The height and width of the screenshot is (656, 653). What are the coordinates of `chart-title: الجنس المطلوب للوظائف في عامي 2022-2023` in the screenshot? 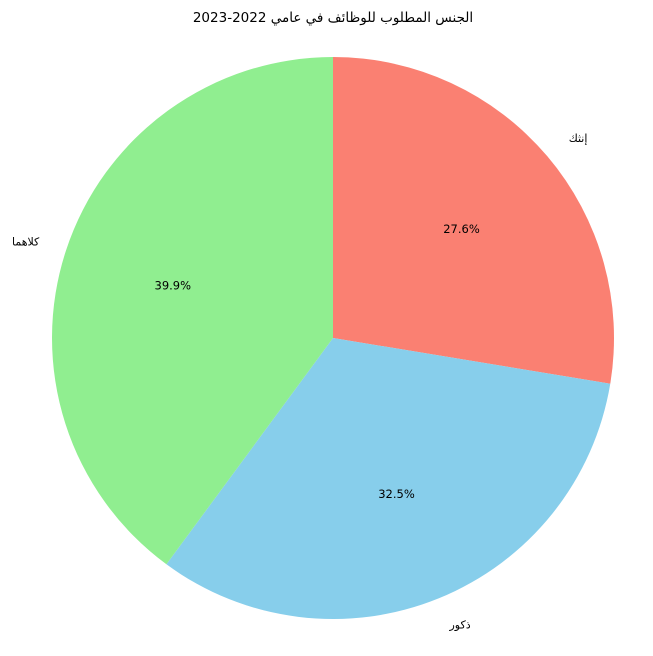 It's located at (333, 18).